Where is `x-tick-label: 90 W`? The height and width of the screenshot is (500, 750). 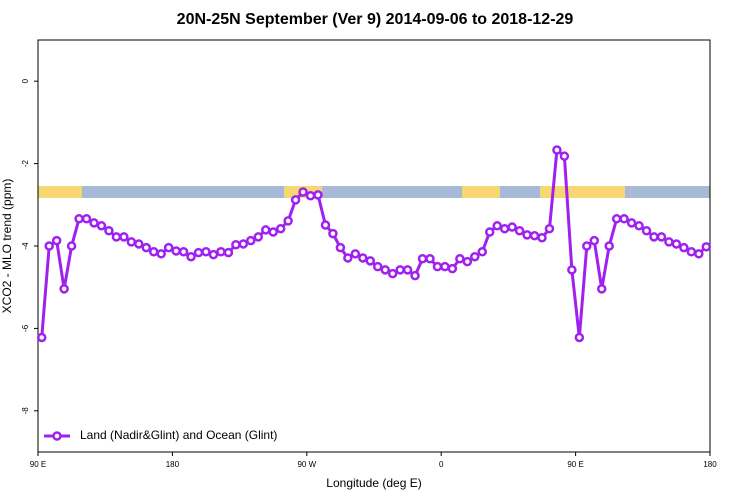 x-tick-label: 90 W is located at coordinates (306, 464).